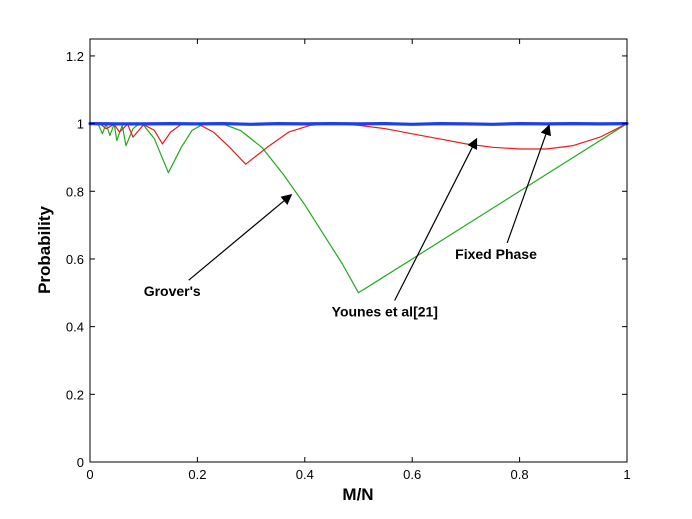 The height and width of the screenshot is (519, 692). What do you see at coordinates (385, 311) in the screenshot?
I see `annotation-label-younes-et-al-21: Younes et al[21]` at bounding box center [385, 311].